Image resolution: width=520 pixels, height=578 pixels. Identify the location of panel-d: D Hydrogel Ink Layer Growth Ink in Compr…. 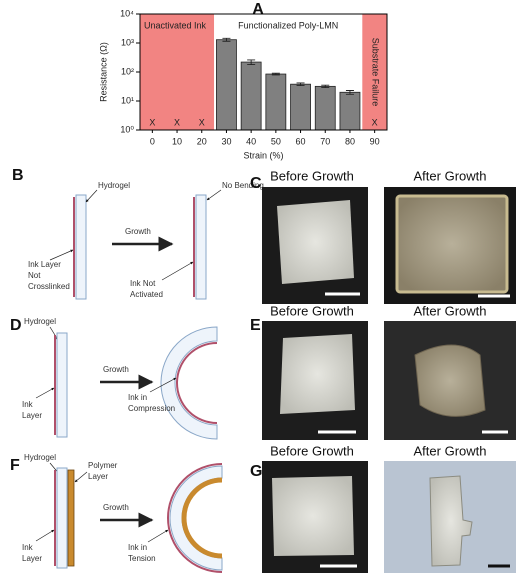
(114, 378).